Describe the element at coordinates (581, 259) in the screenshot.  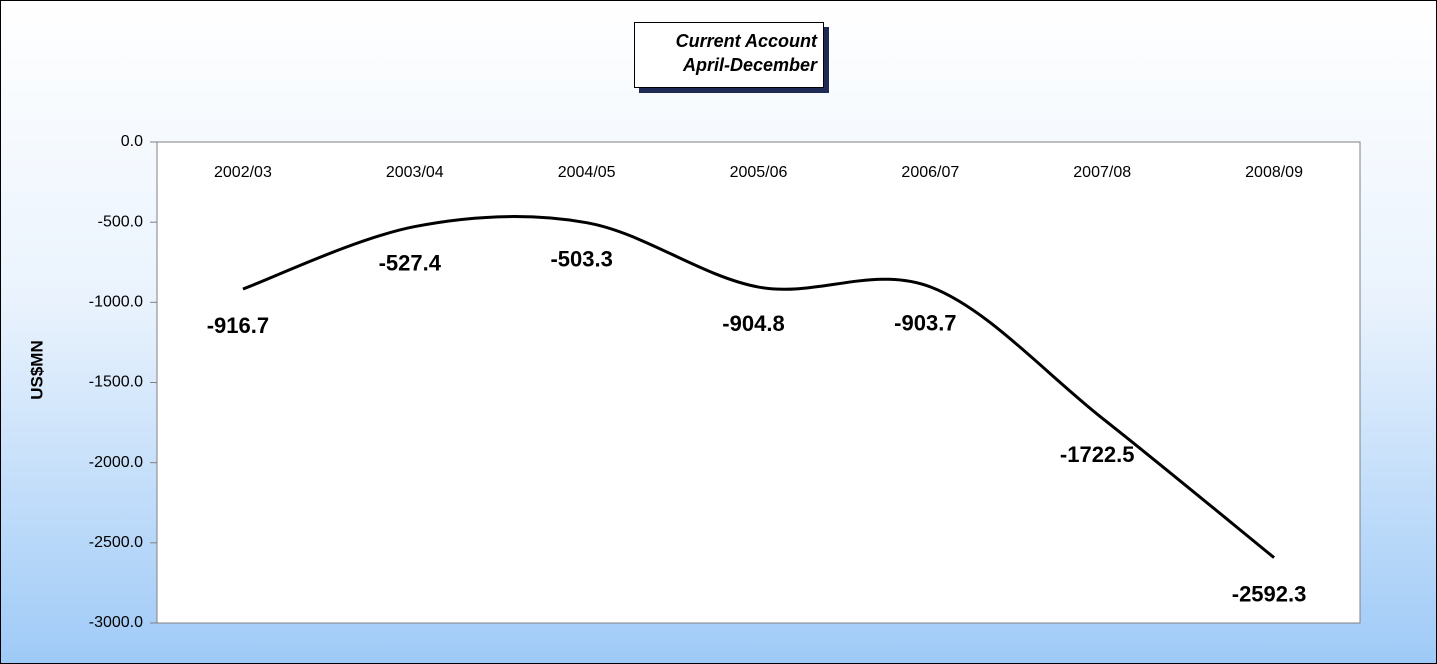
I see `data-label: -503.3` at that location.